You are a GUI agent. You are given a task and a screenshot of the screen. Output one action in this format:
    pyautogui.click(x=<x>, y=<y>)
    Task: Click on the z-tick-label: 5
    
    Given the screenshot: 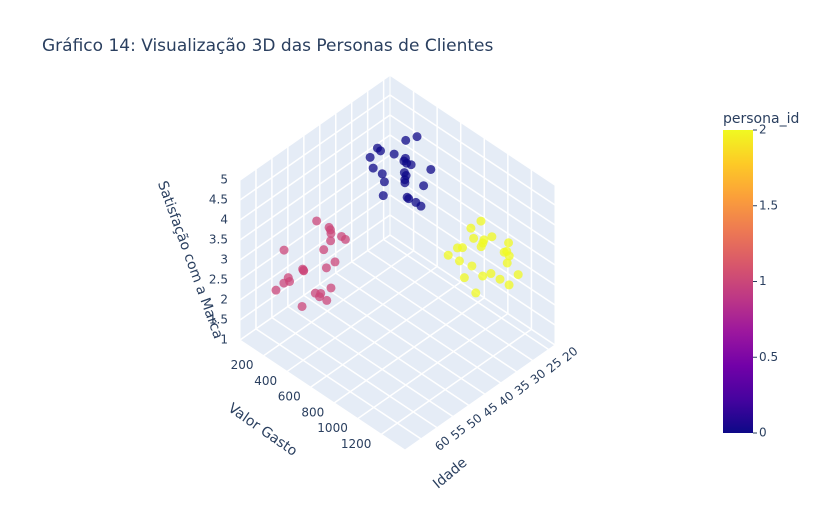 What is the action you would take?
    pyautogui.click(x=224, y=180)
    